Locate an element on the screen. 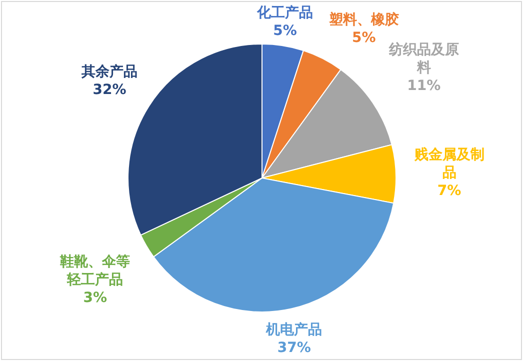 This screenshot has width=523, height=361. slice-label: 纺织品及原料 is located at coordinates (424, 59).